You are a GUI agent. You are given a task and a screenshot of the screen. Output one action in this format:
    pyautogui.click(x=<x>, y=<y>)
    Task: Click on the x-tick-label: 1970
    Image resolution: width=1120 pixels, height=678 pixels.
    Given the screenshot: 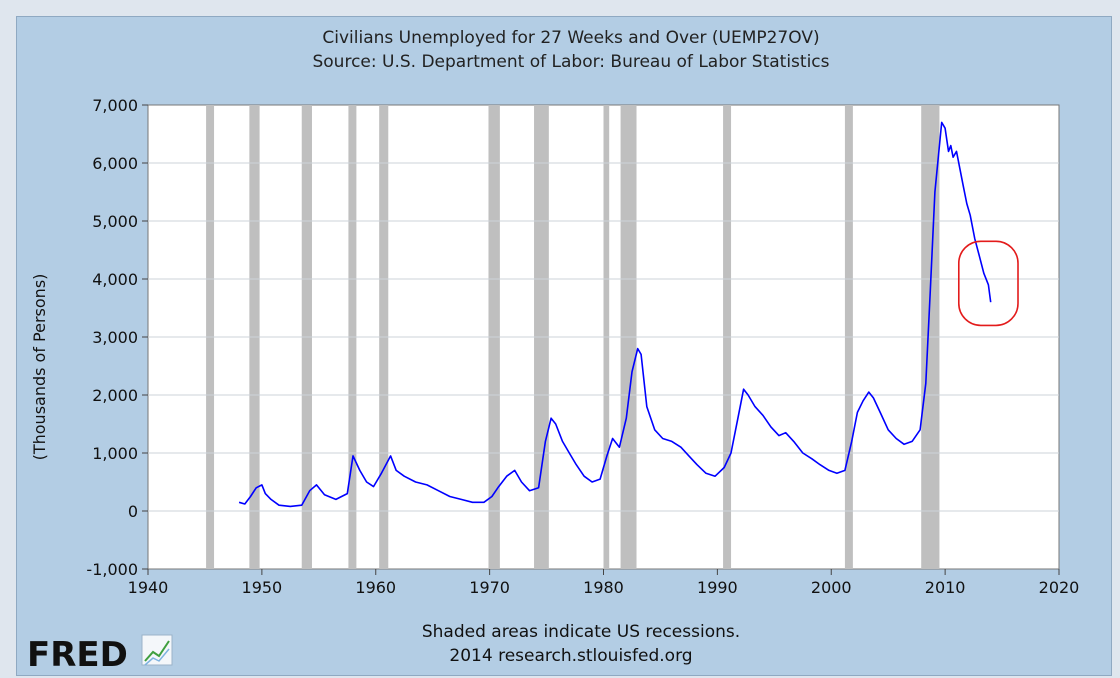 What is the action you would take?
    pyautogui.click(x=489, y=587)
    